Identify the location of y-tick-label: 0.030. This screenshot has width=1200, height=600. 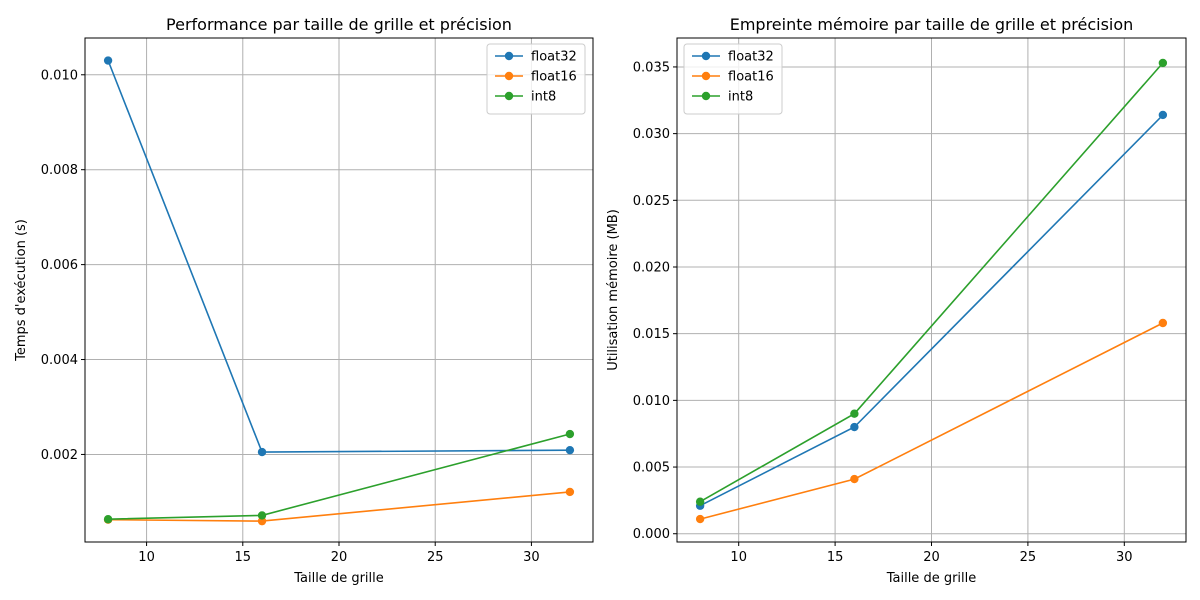
(651, 134).